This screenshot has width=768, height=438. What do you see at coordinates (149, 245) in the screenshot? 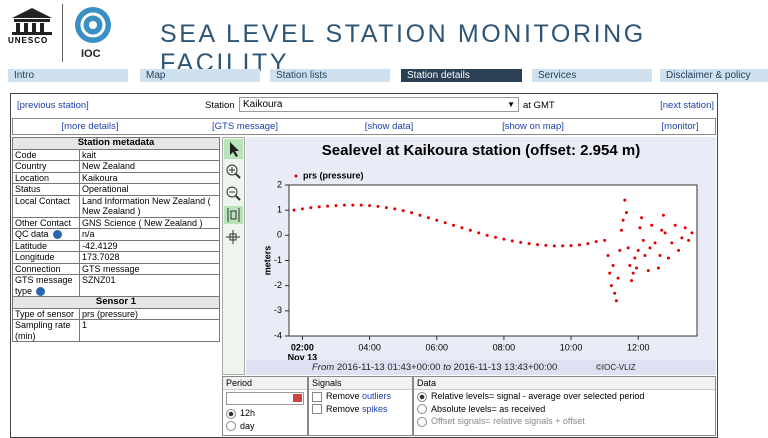
I see `metadata-value: -42.4129` at bounding box center [149, 245].